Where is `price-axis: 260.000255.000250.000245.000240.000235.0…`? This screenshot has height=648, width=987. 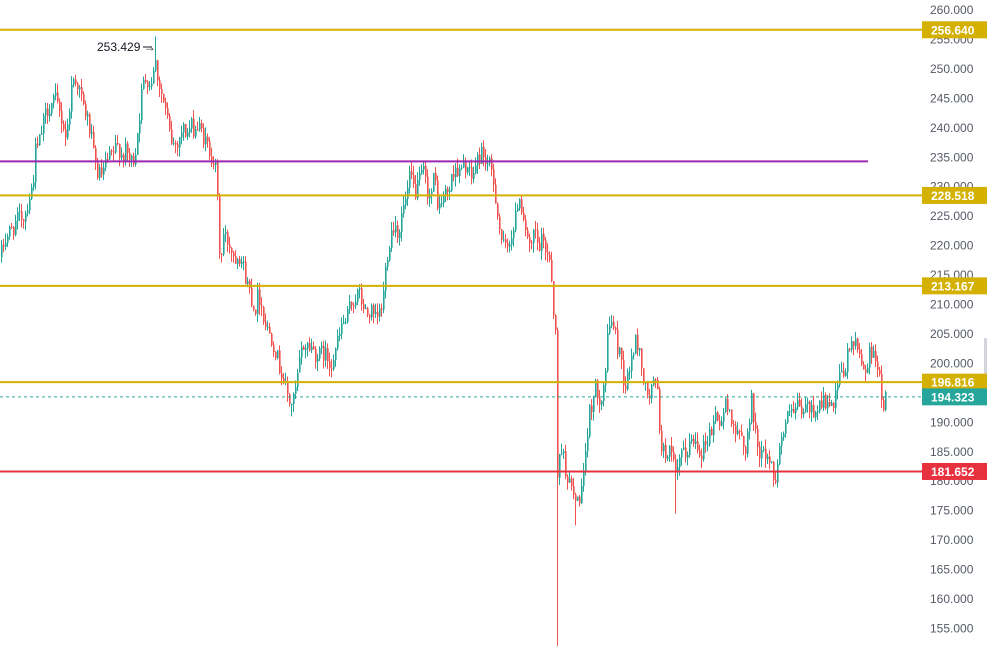 price-axis: 260.000255.000250.000245.000240.000235.0… is located at coordinates (954, 324).